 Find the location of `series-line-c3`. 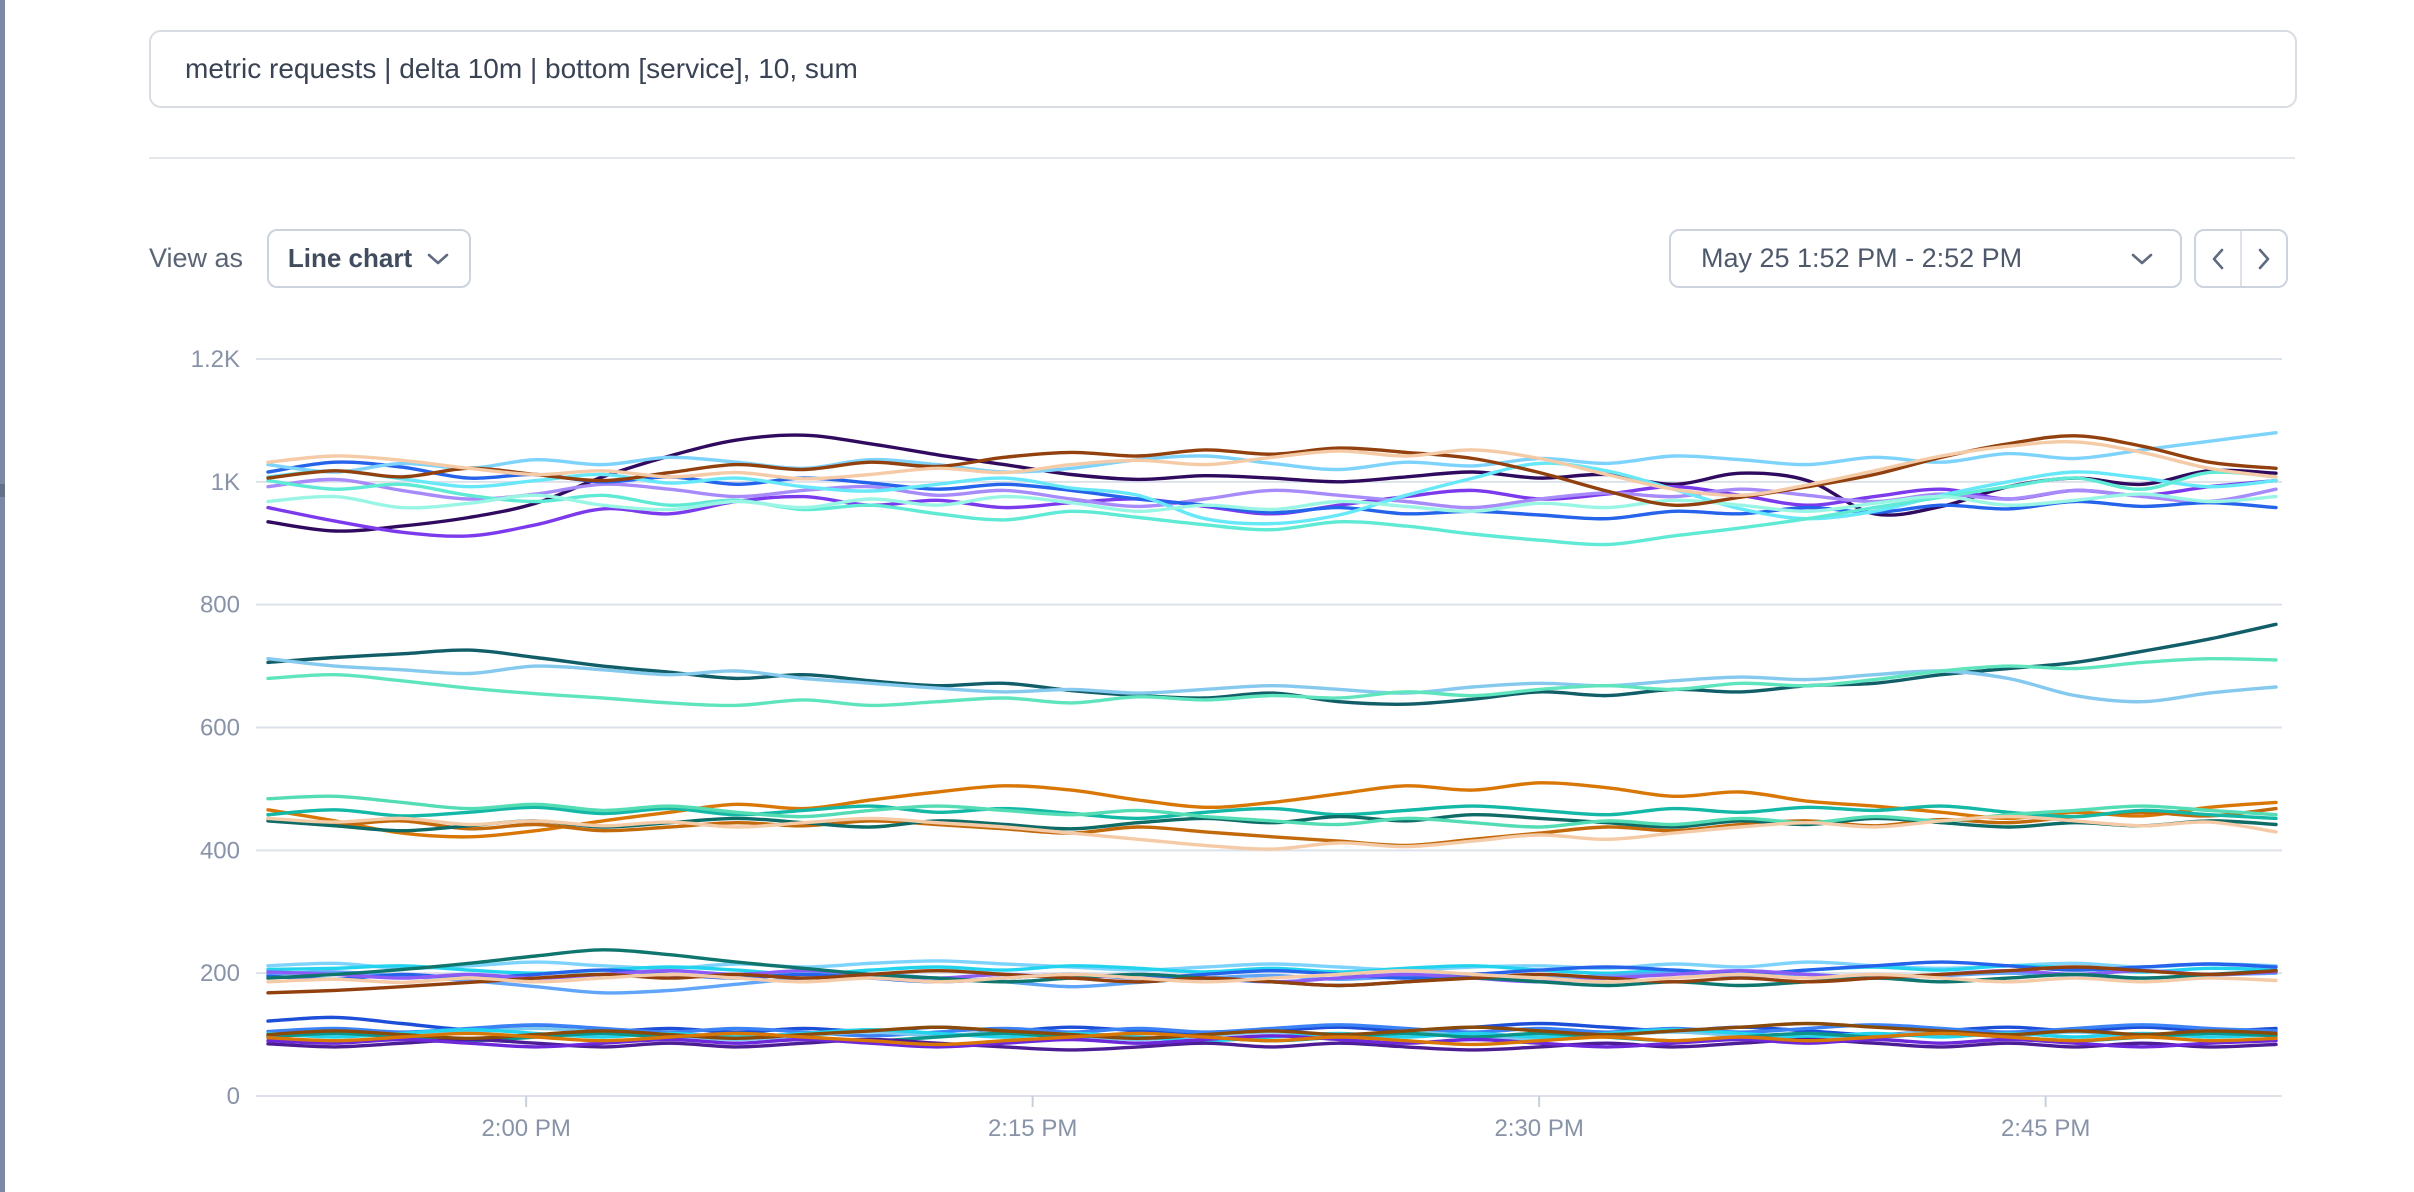

series-line-c3 is located at coordinates (1272, 812).